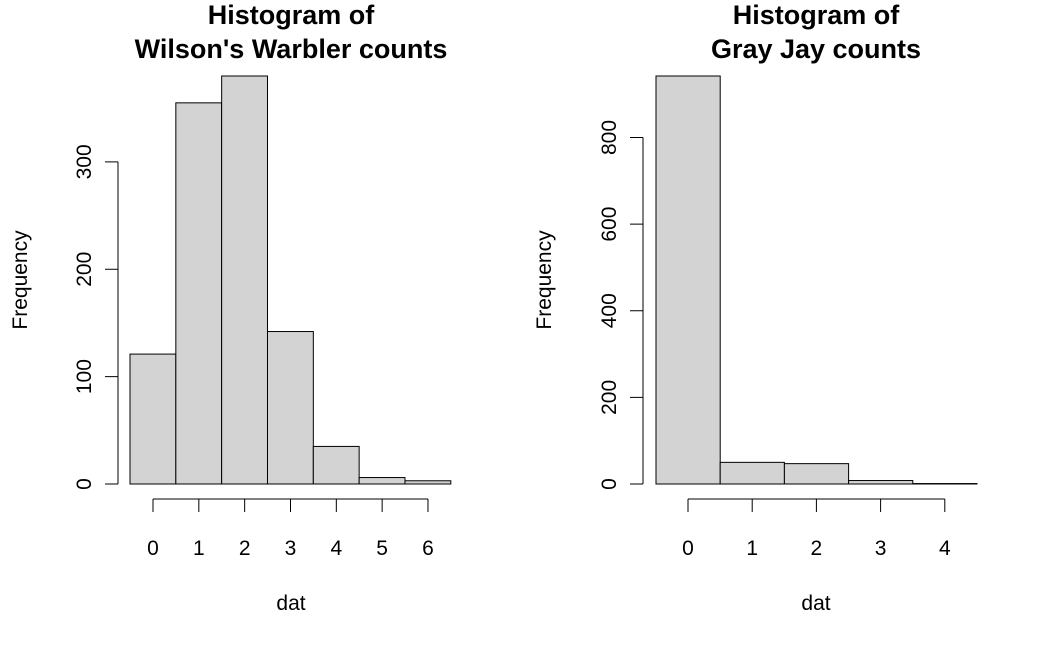 Image resolution: width=1050 pixels, height=648 pixels. Describe the element at coordinates (609, 310) in the screenshot. I see `y-tick-label: 400` at that location.